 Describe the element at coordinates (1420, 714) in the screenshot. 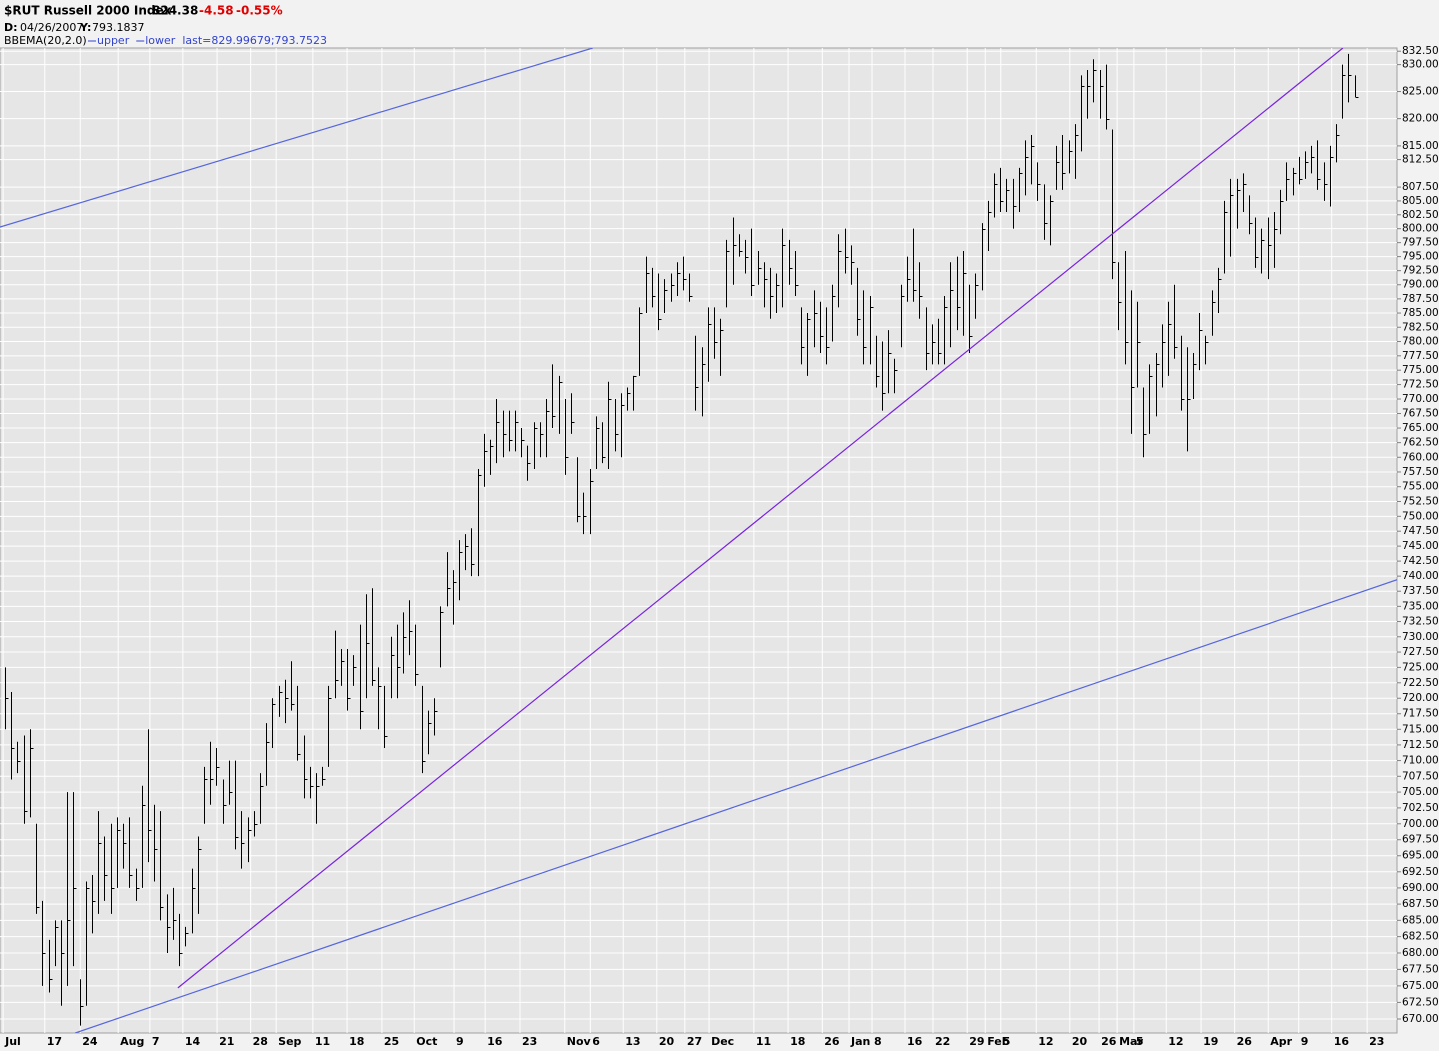

I see `y-tick-label: 717.50` at that location.